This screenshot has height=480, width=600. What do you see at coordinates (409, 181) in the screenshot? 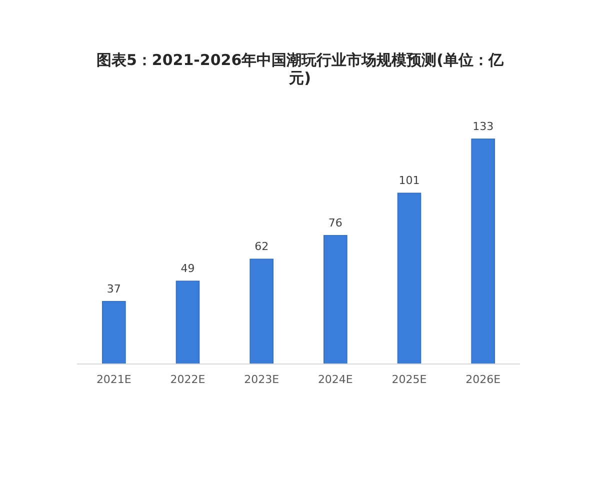
I see `data-label: 101` at bounding box center [409, 181].